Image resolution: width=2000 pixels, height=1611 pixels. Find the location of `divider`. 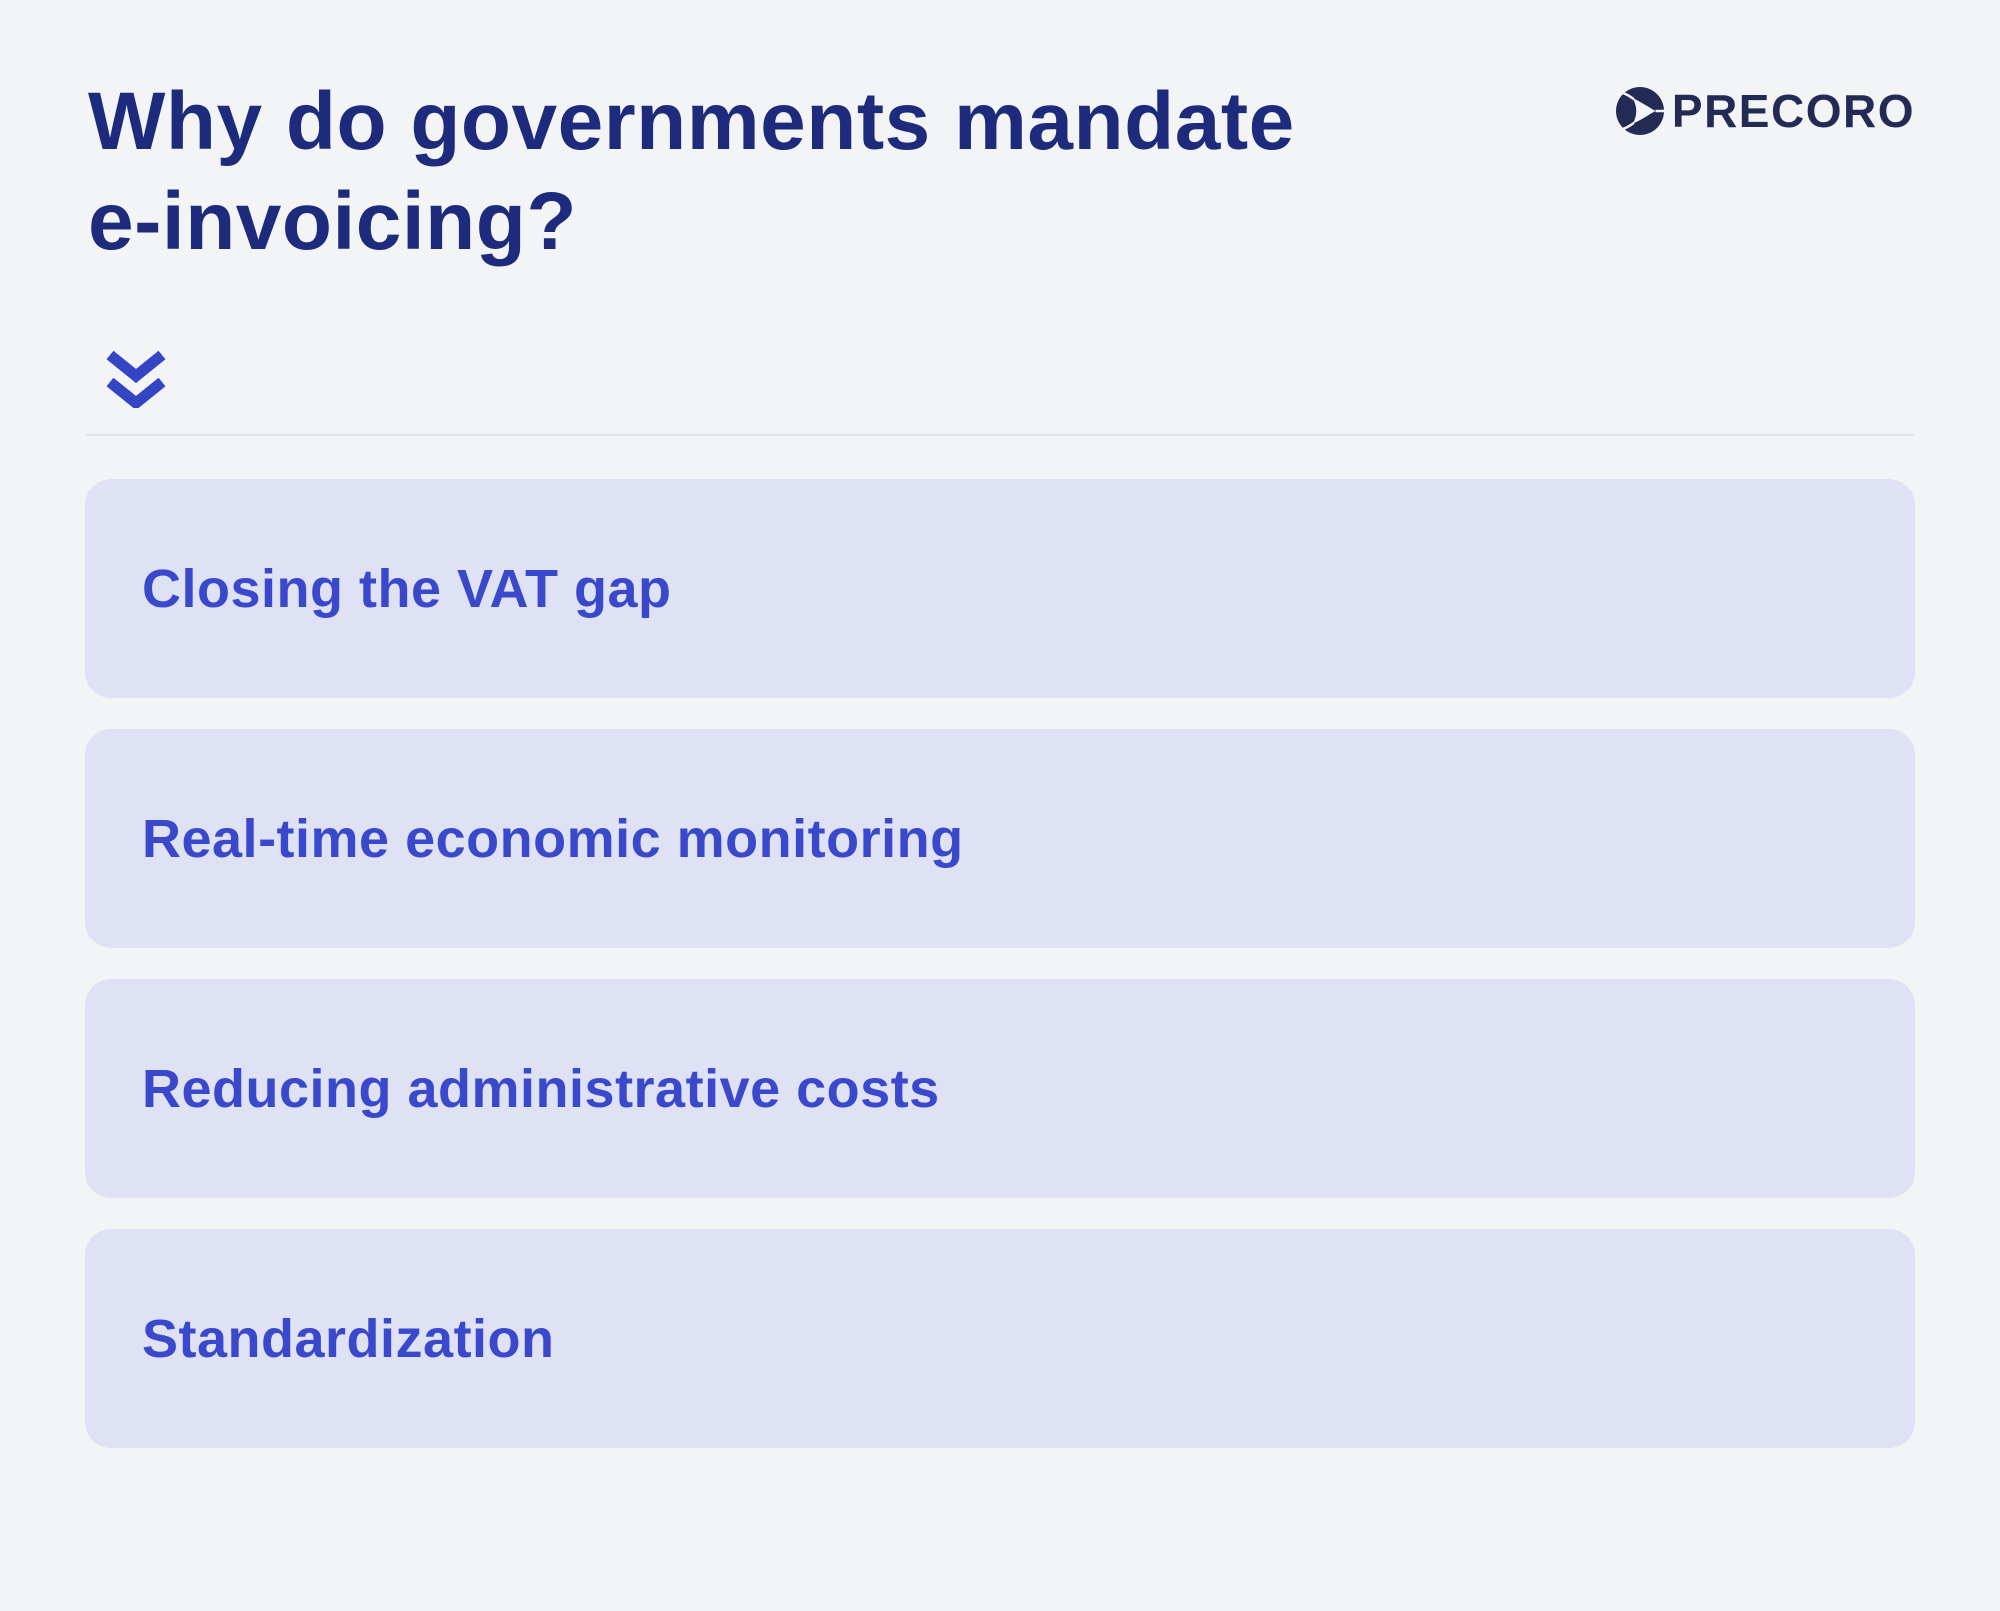

divider is located at coordinates (1000, 435).